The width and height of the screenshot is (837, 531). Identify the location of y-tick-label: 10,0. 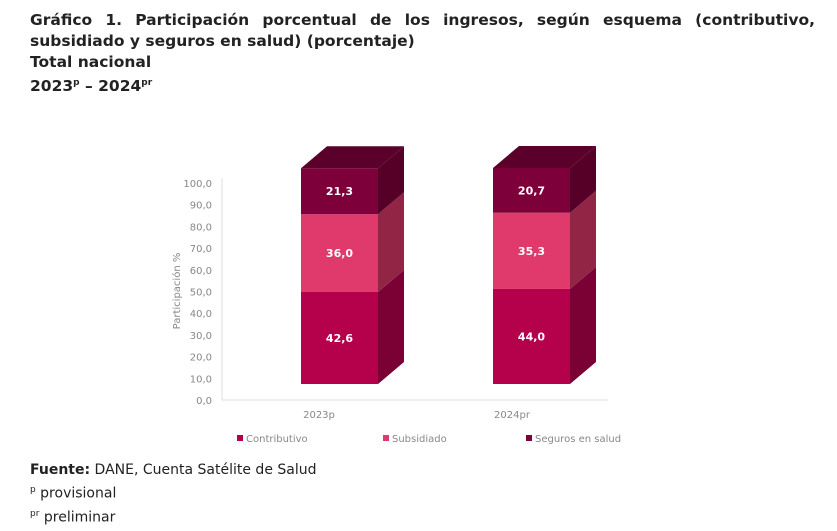
(201, 379).